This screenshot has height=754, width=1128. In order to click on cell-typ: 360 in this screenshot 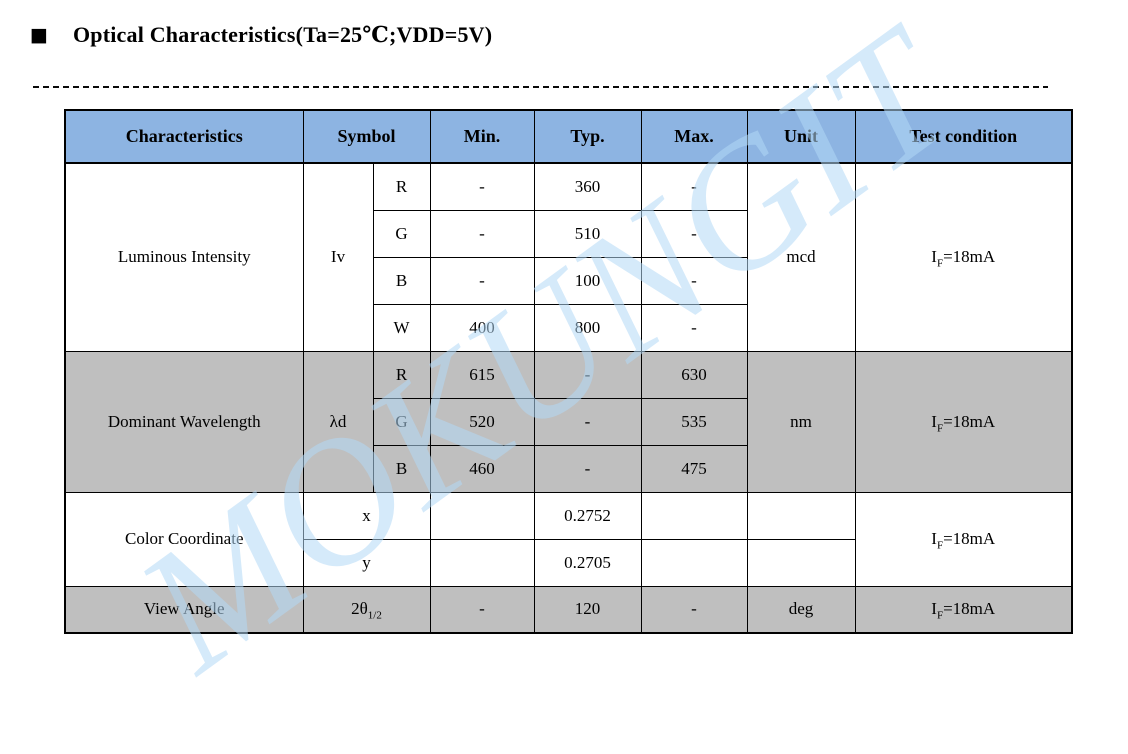, I will do `click(587, 186)`.